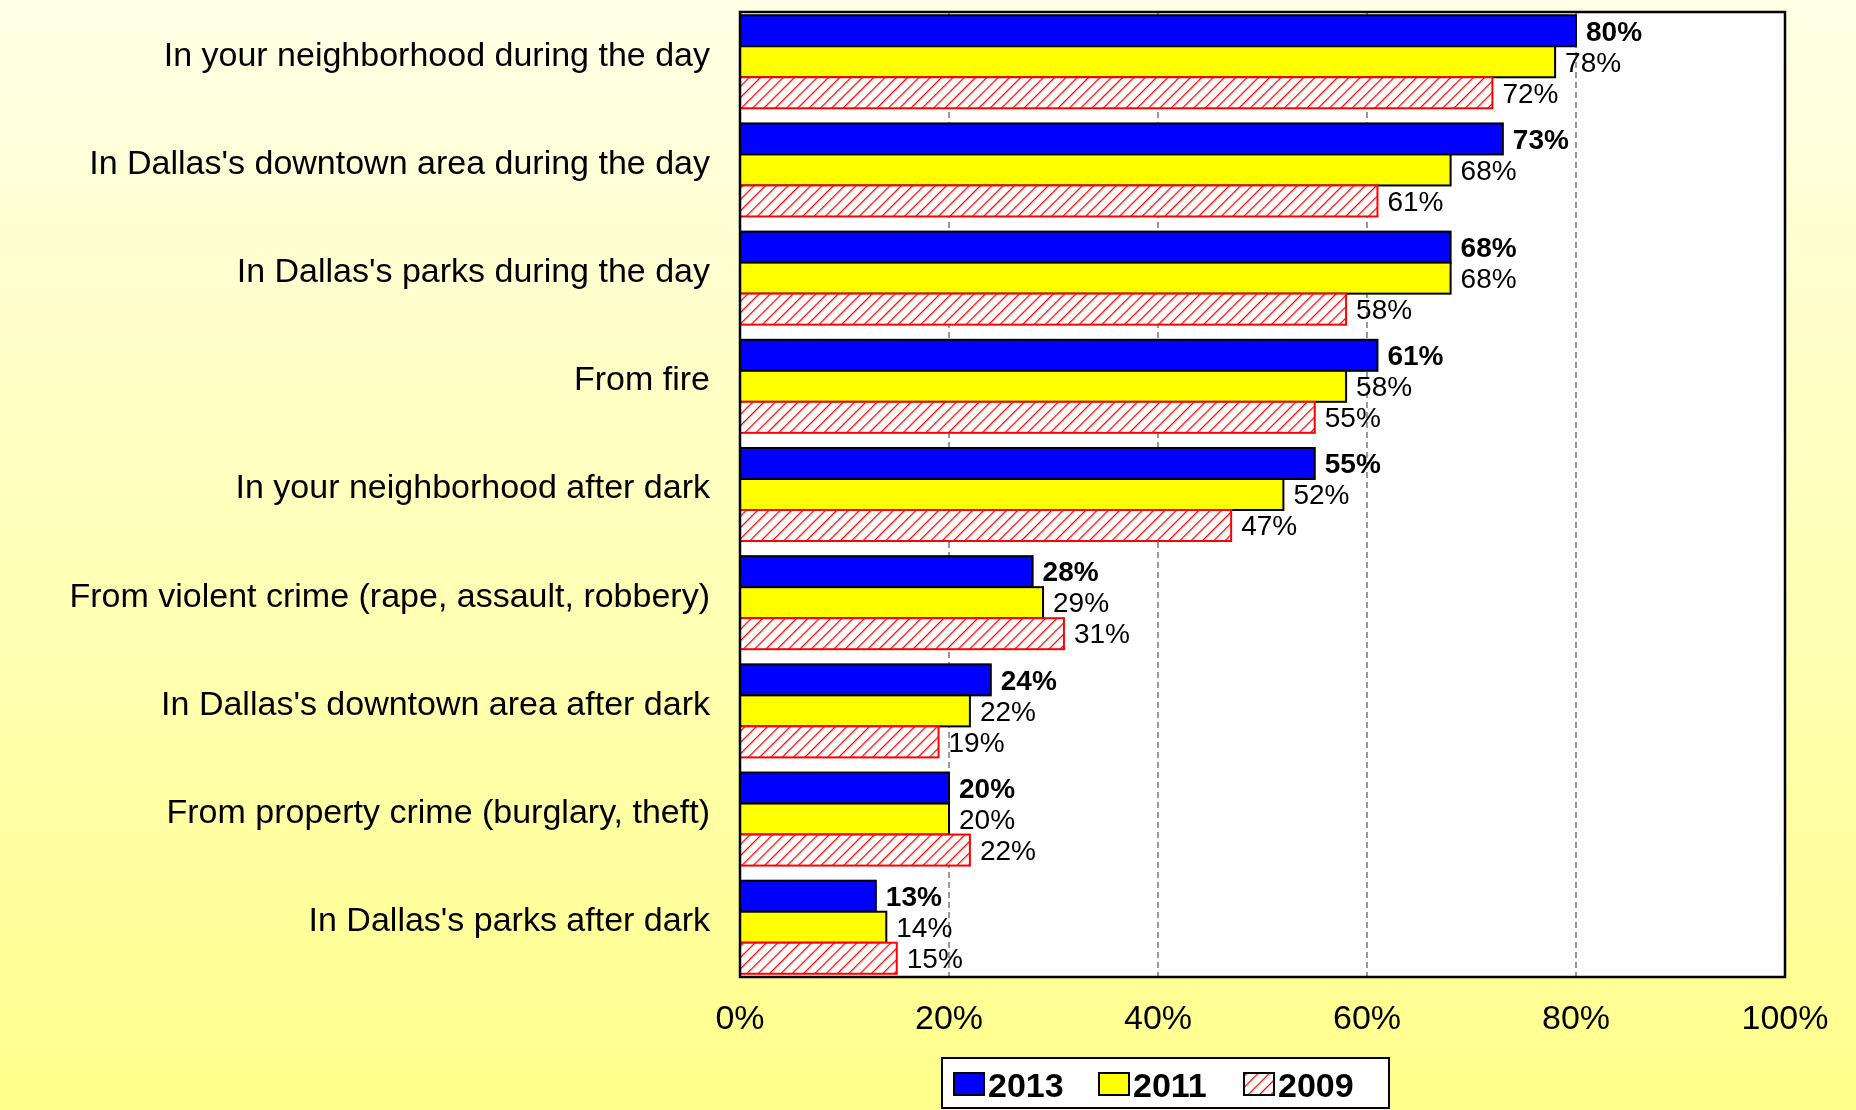 The height and width of the screenshot is (1110, 1856). I want to click on legend-label: 2009, so click(1316, 1084).